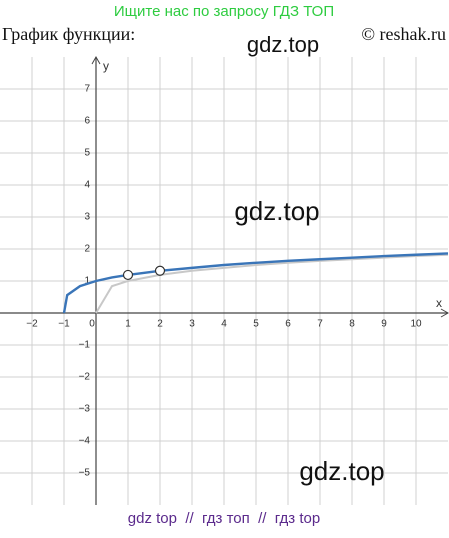 The image size is (449, 538). I want to click on y-axis-label: y, so click(106, 66).